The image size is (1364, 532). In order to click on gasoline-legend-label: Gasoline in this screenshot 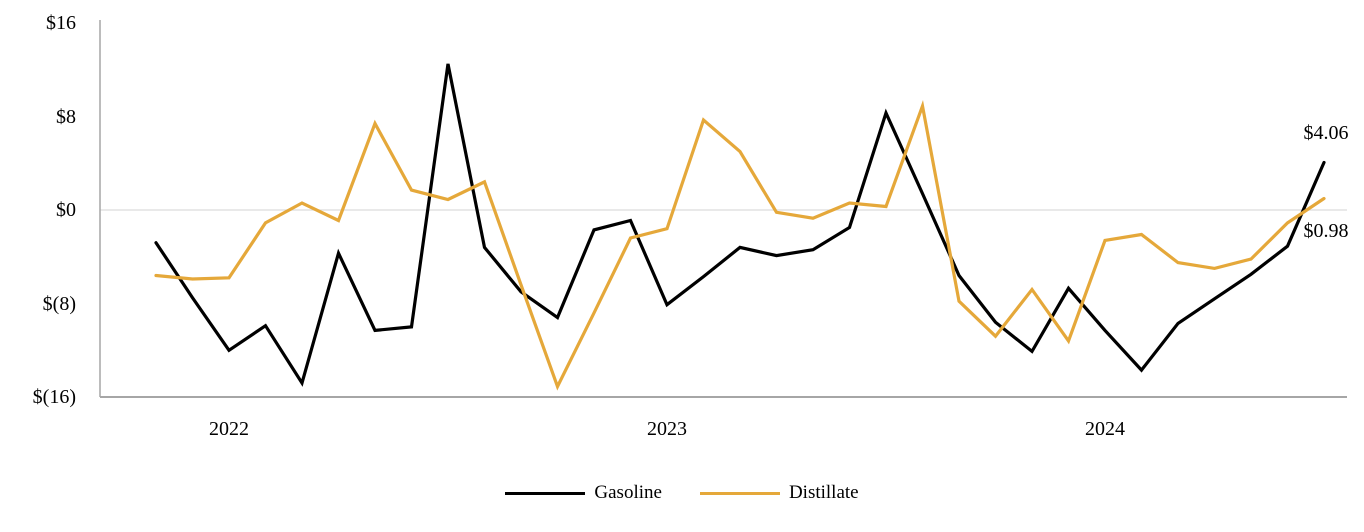, I will do `click(628, 492)`.